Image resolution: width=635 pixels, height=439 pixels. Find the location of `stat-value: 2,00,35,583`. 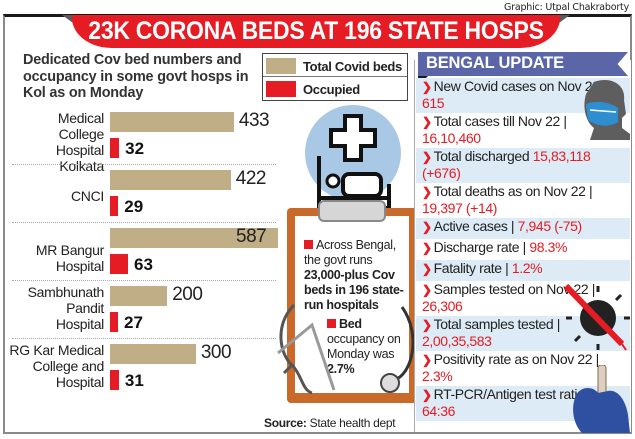

stat-value: 2,00,35,583 is located at coordinates (457, 340).